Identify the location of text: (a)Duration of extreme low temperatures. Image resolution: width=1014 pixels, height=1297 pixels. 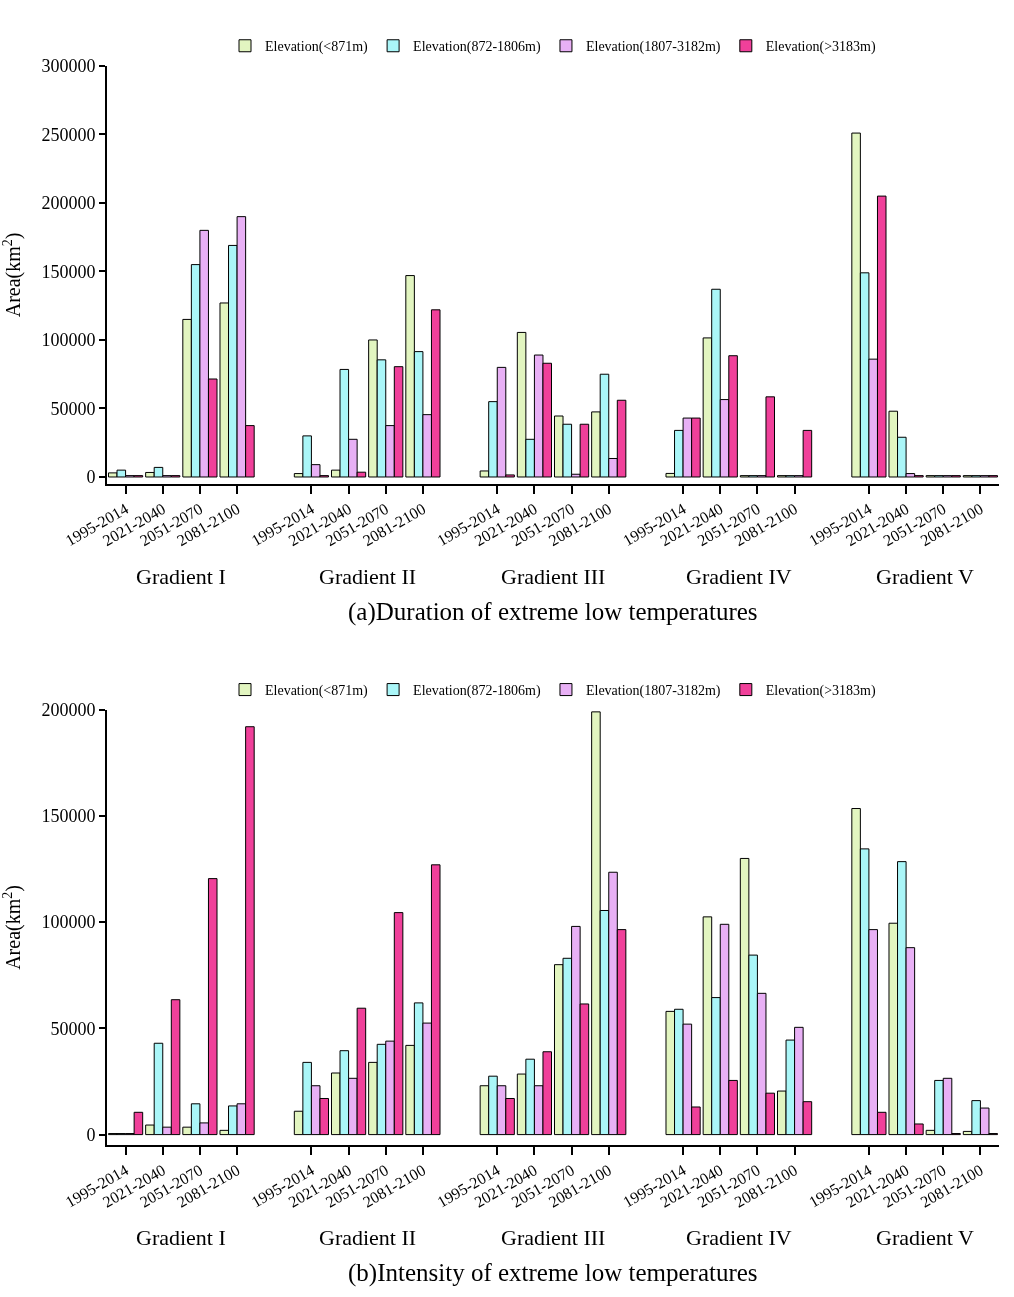
(553, 612).